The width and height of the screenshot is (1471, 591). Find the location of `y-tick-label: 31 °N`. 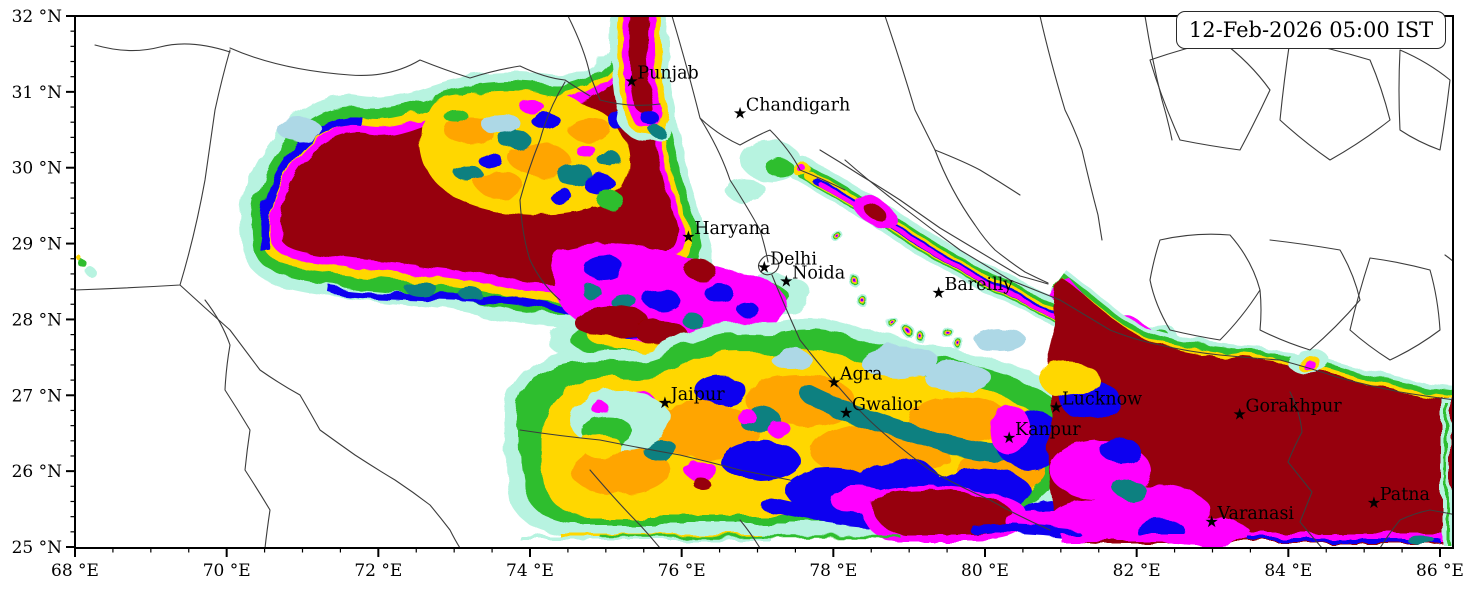

y-tick-label: 31 °N is located at coordinates (37, 93).